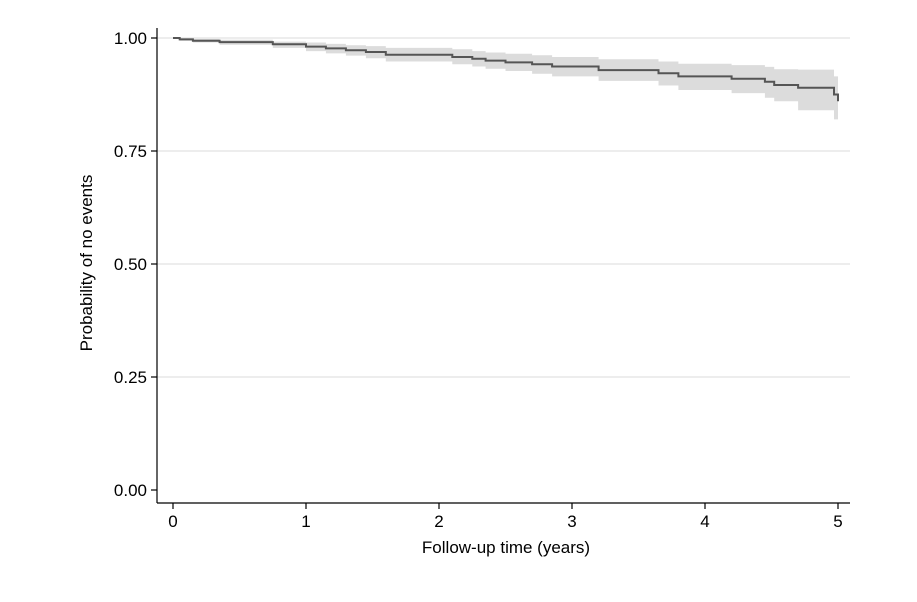  I want to click on confidence-band, so click(505, 83).